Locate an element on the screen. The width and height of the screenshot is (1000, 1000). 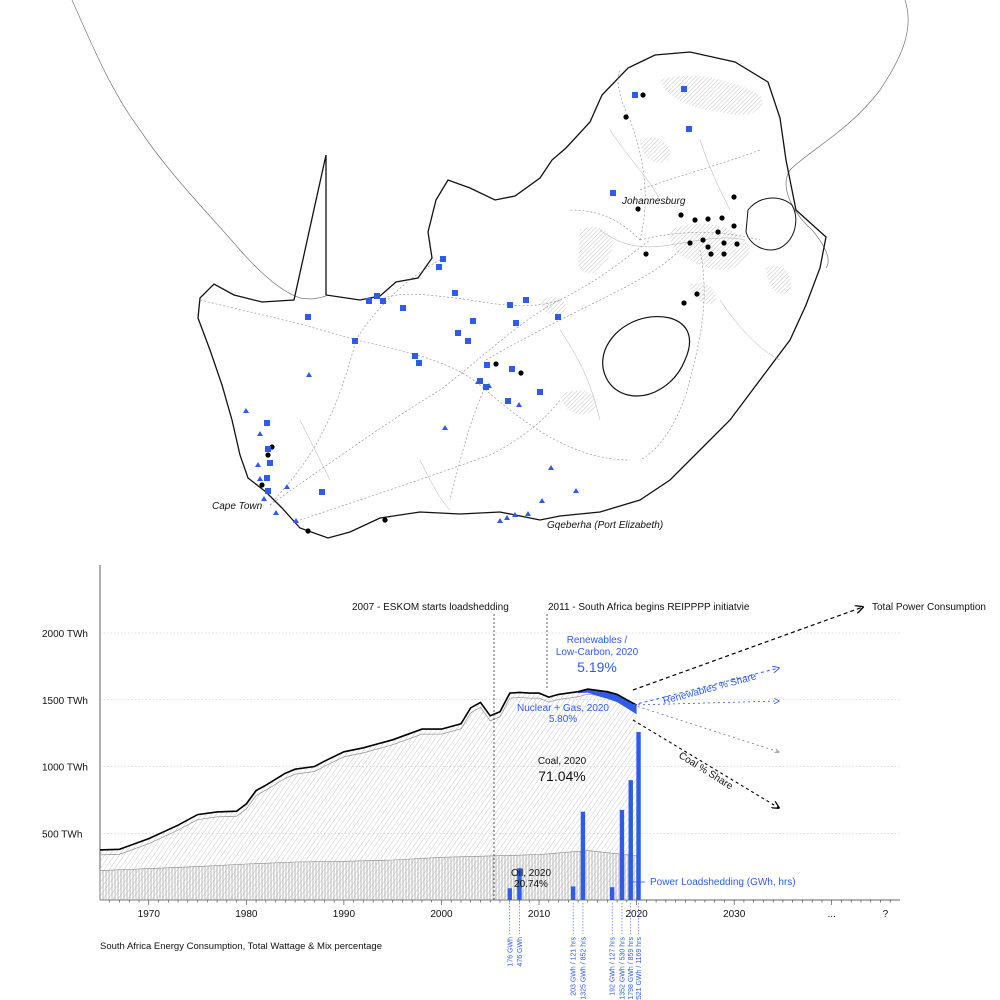
renewables-value: 5.19% is located at coordinates (597, 667).